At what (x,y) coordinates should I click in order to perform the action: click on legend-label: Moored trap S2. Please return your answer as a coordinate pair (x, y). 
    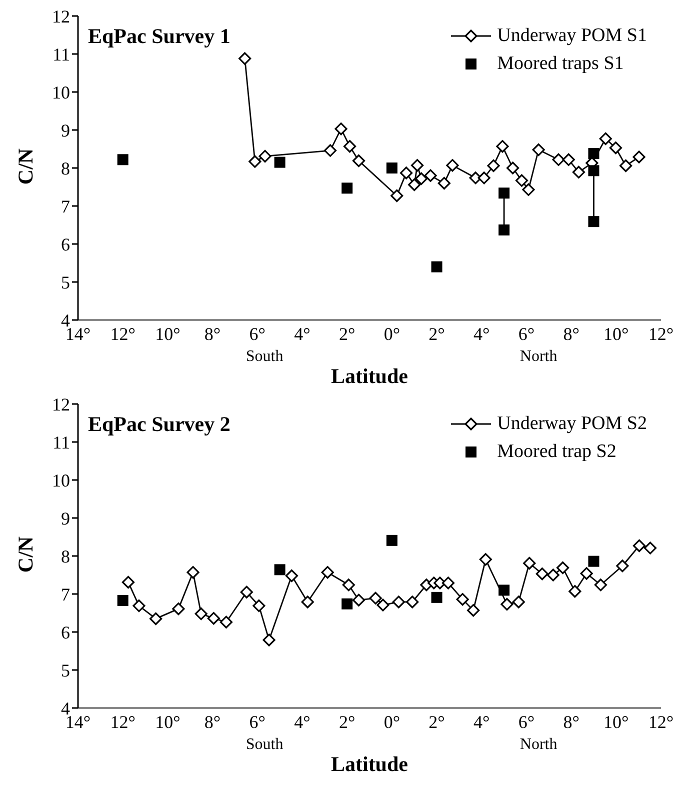
    Looking at the image, I should click on (556, 452).